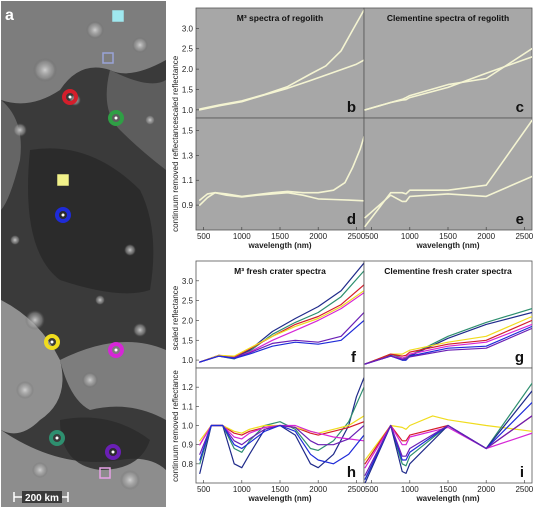 This screenshot has height=509, width=537. I want to click on panel-label-a: a, so click(9, 15).